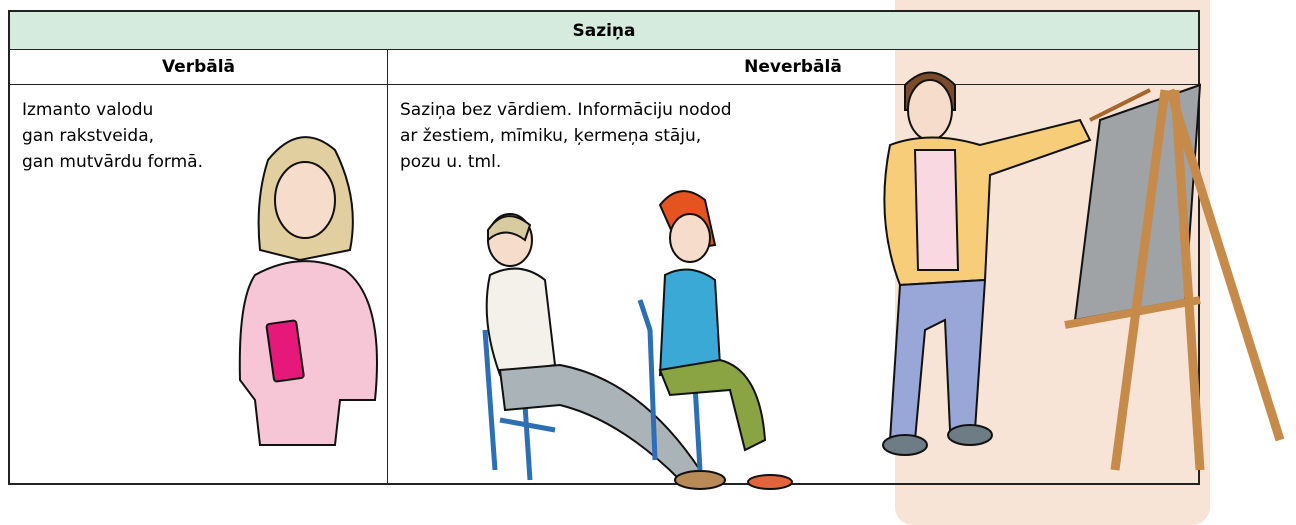 The width and height of the screenshot is (1296, 525). I want to click on girl-illustration, so click(308, 291).